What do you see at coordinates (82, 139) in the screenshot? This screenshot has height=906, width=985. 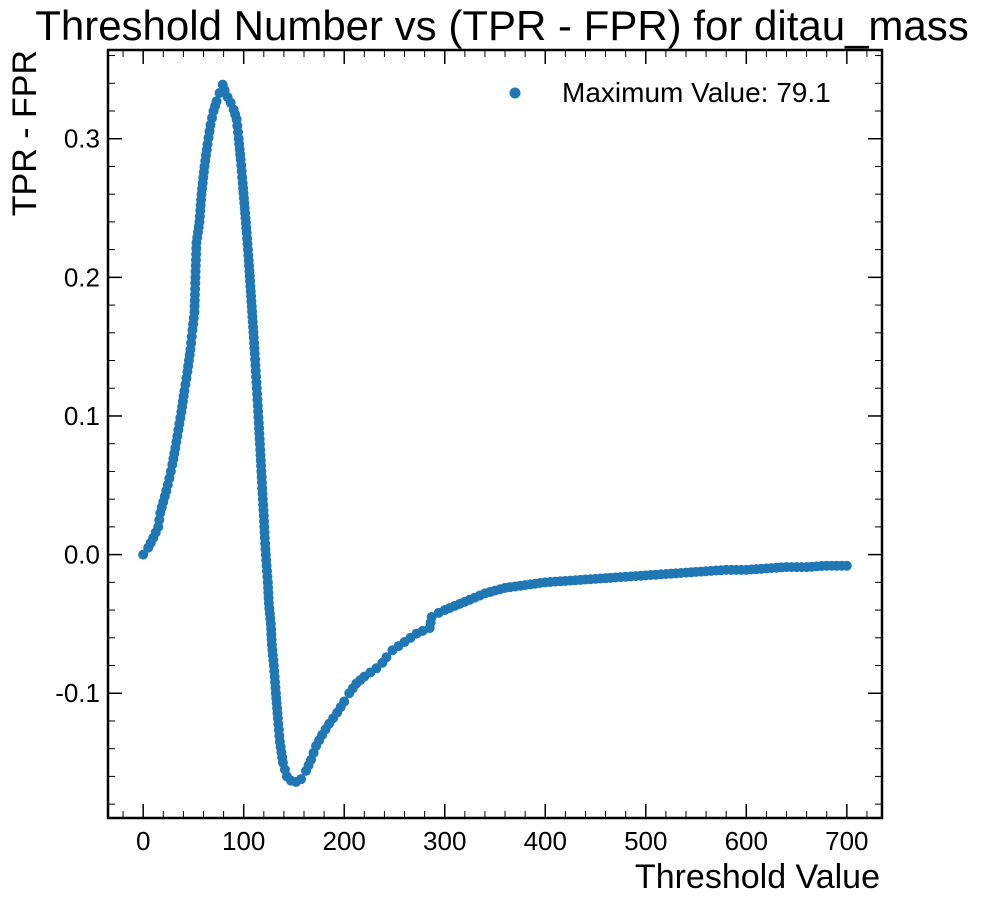 I see `y-tick-label: 0.3` at bounding box center [82, 139].